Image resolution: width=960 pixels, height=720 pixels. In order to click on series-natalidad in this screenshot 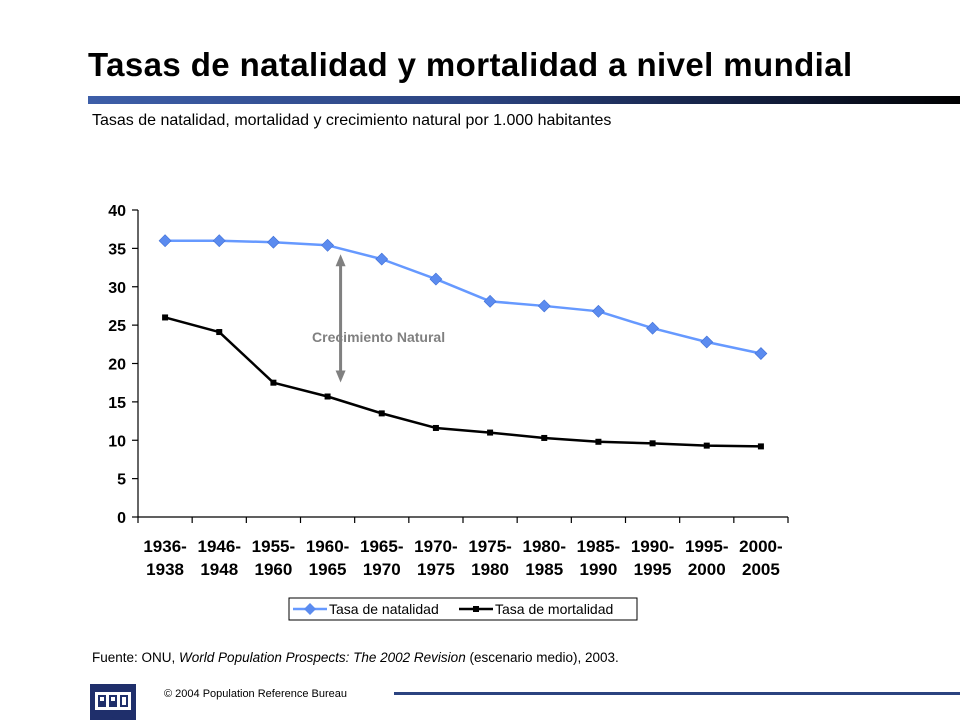, I will do `click(463, 297)`.